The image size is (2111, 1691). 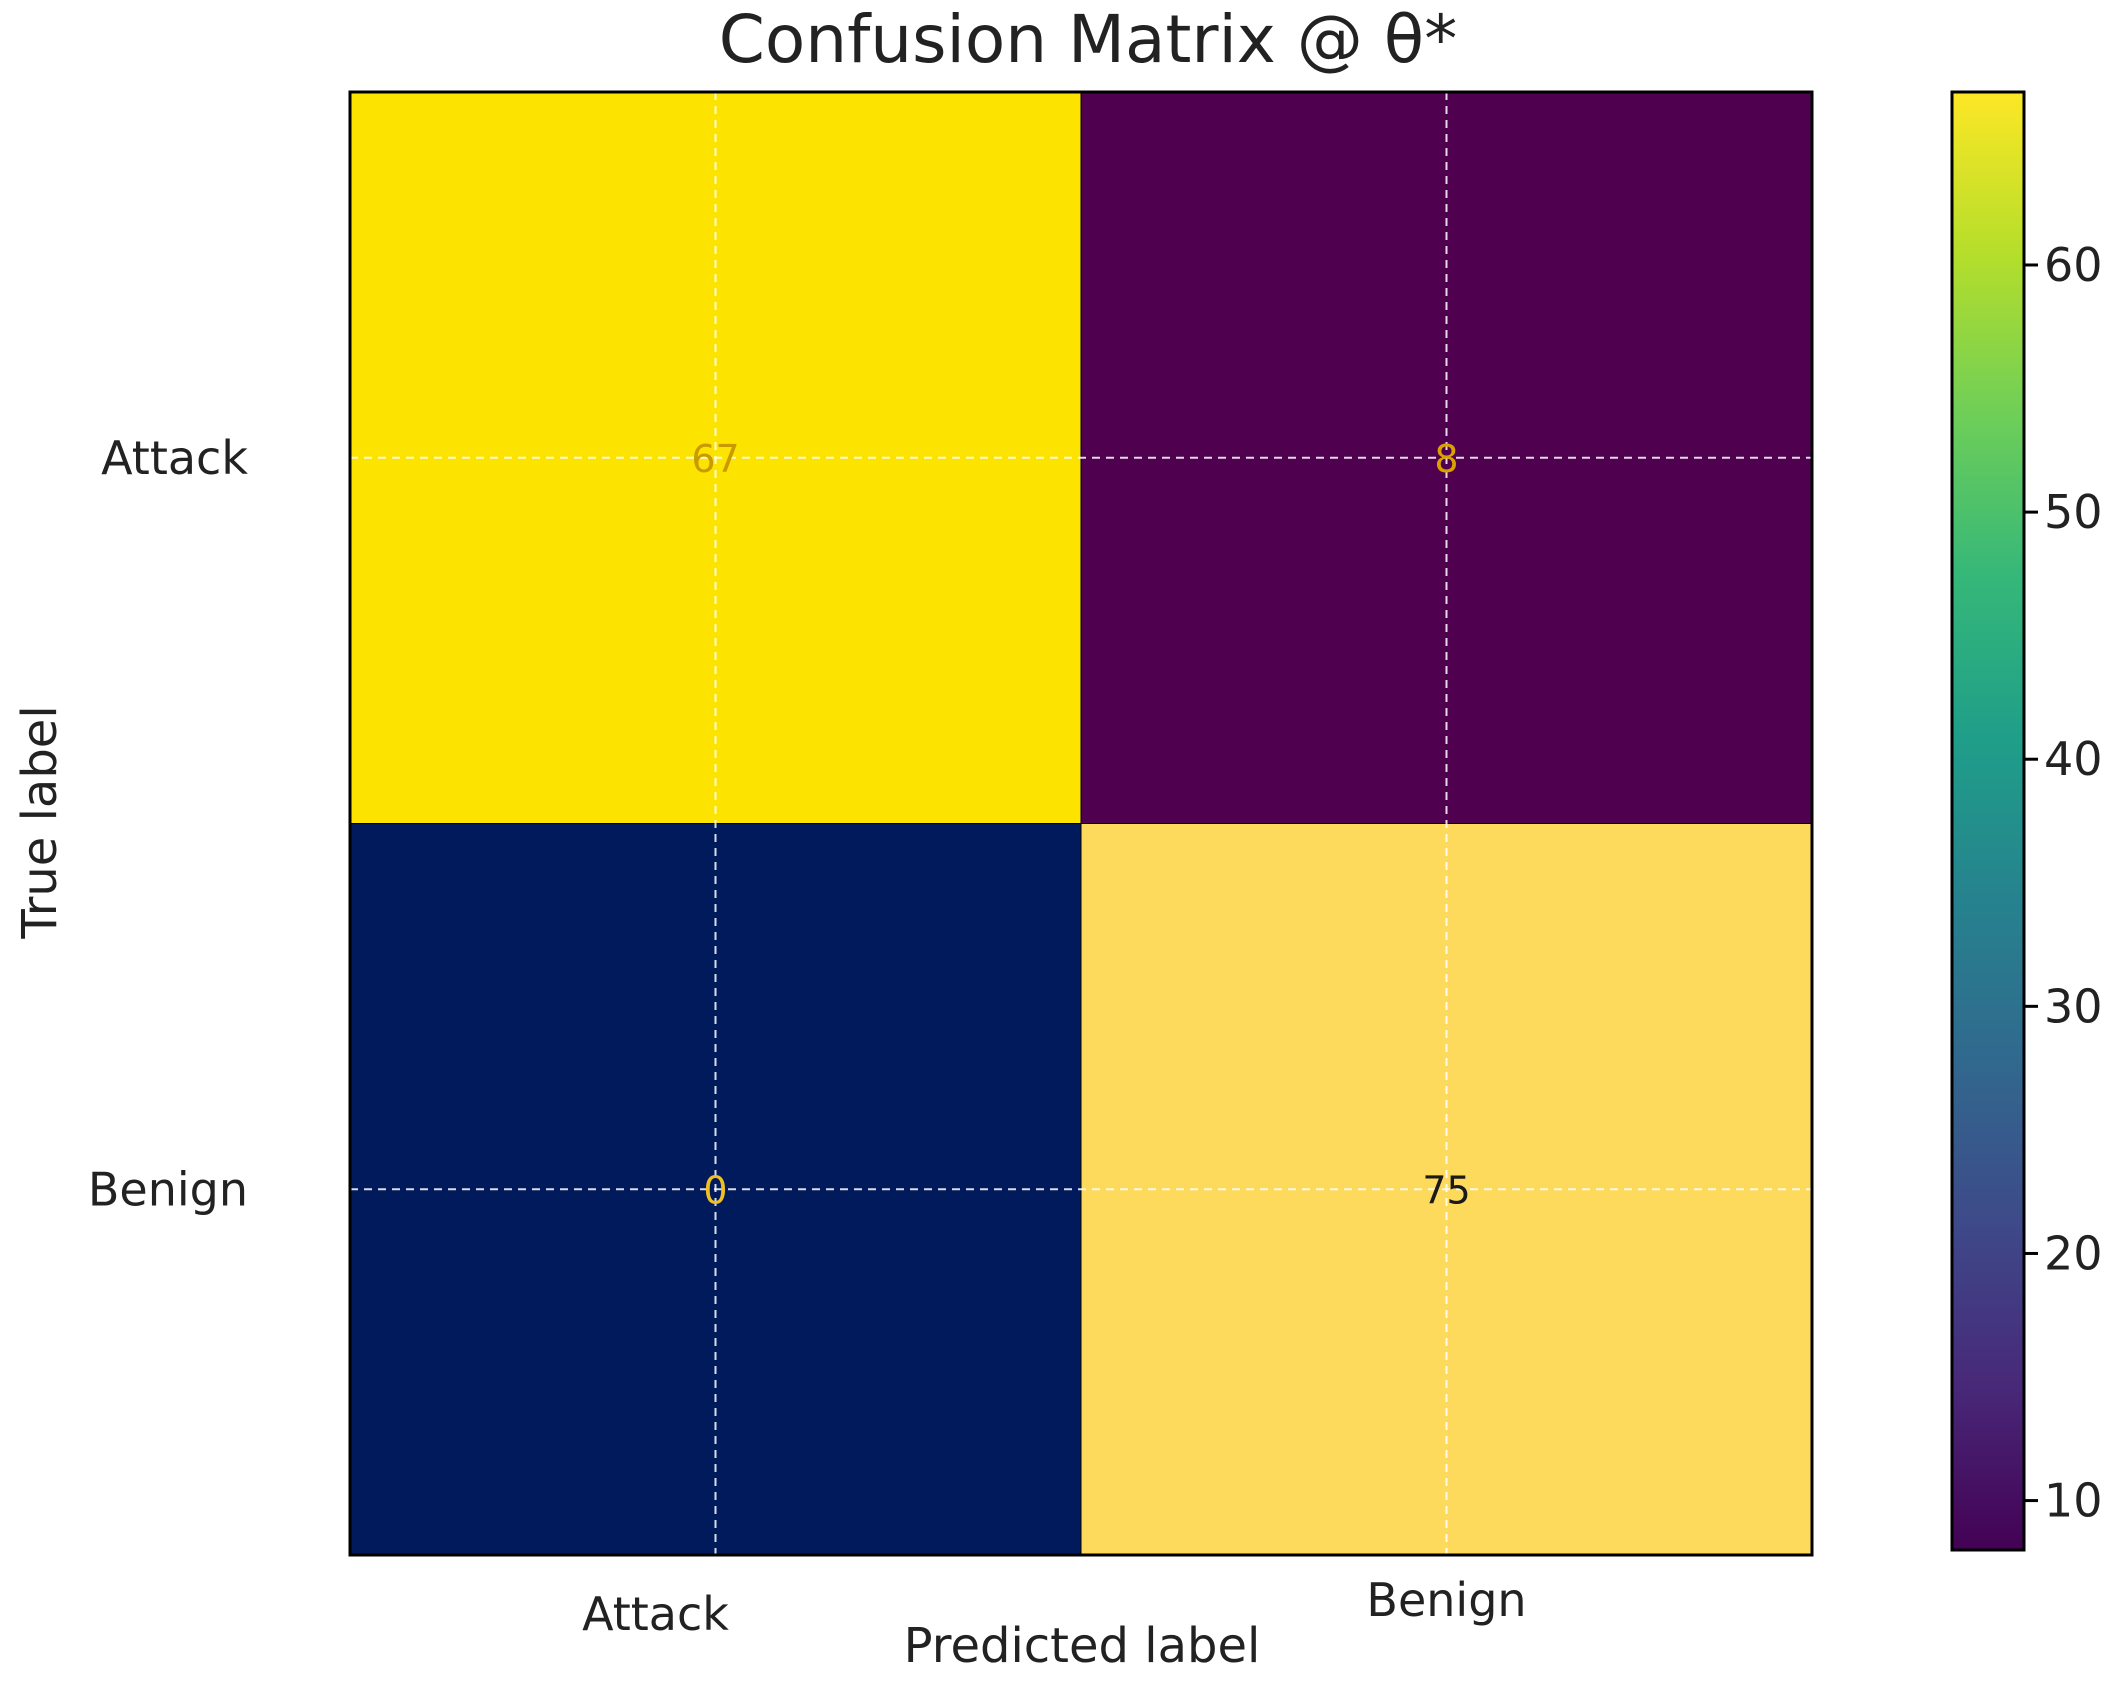 I want to click on colorbar-tick-label: 40, so click(x=2073, y=759).